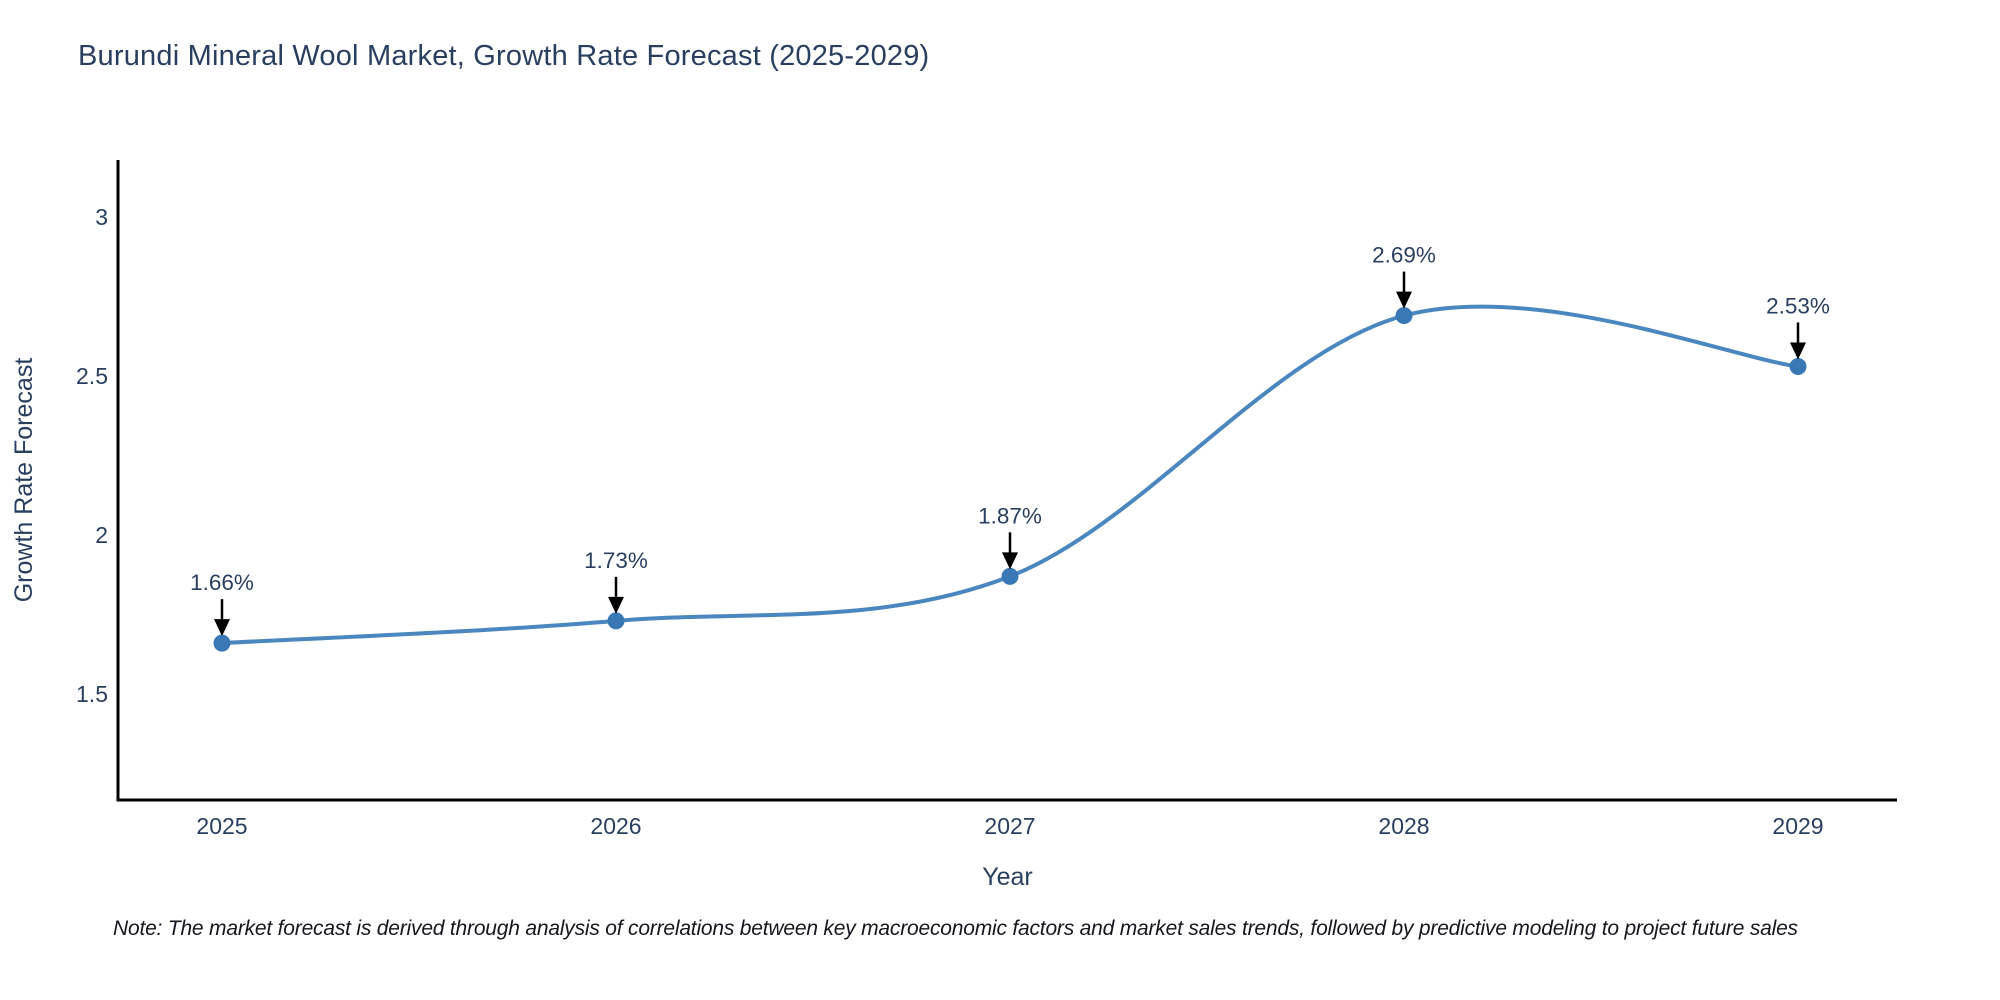  What do you see at coordinates (24, 480) in the screenshot?
I see `y-axis-title: Growth Rate Forecast` at bounding box center [24, 480].